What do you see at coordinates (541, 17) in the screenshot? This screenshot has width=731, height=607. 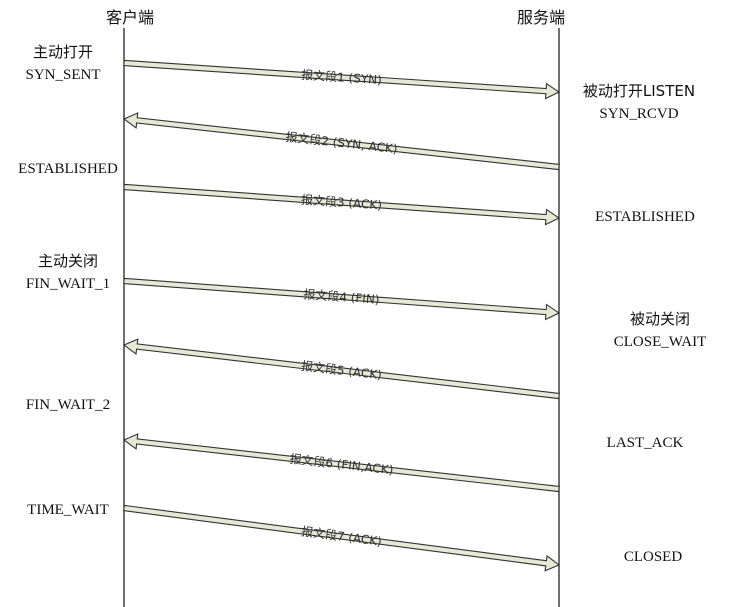 I see `server-header: 服务端` at bounding box center [541, 17].